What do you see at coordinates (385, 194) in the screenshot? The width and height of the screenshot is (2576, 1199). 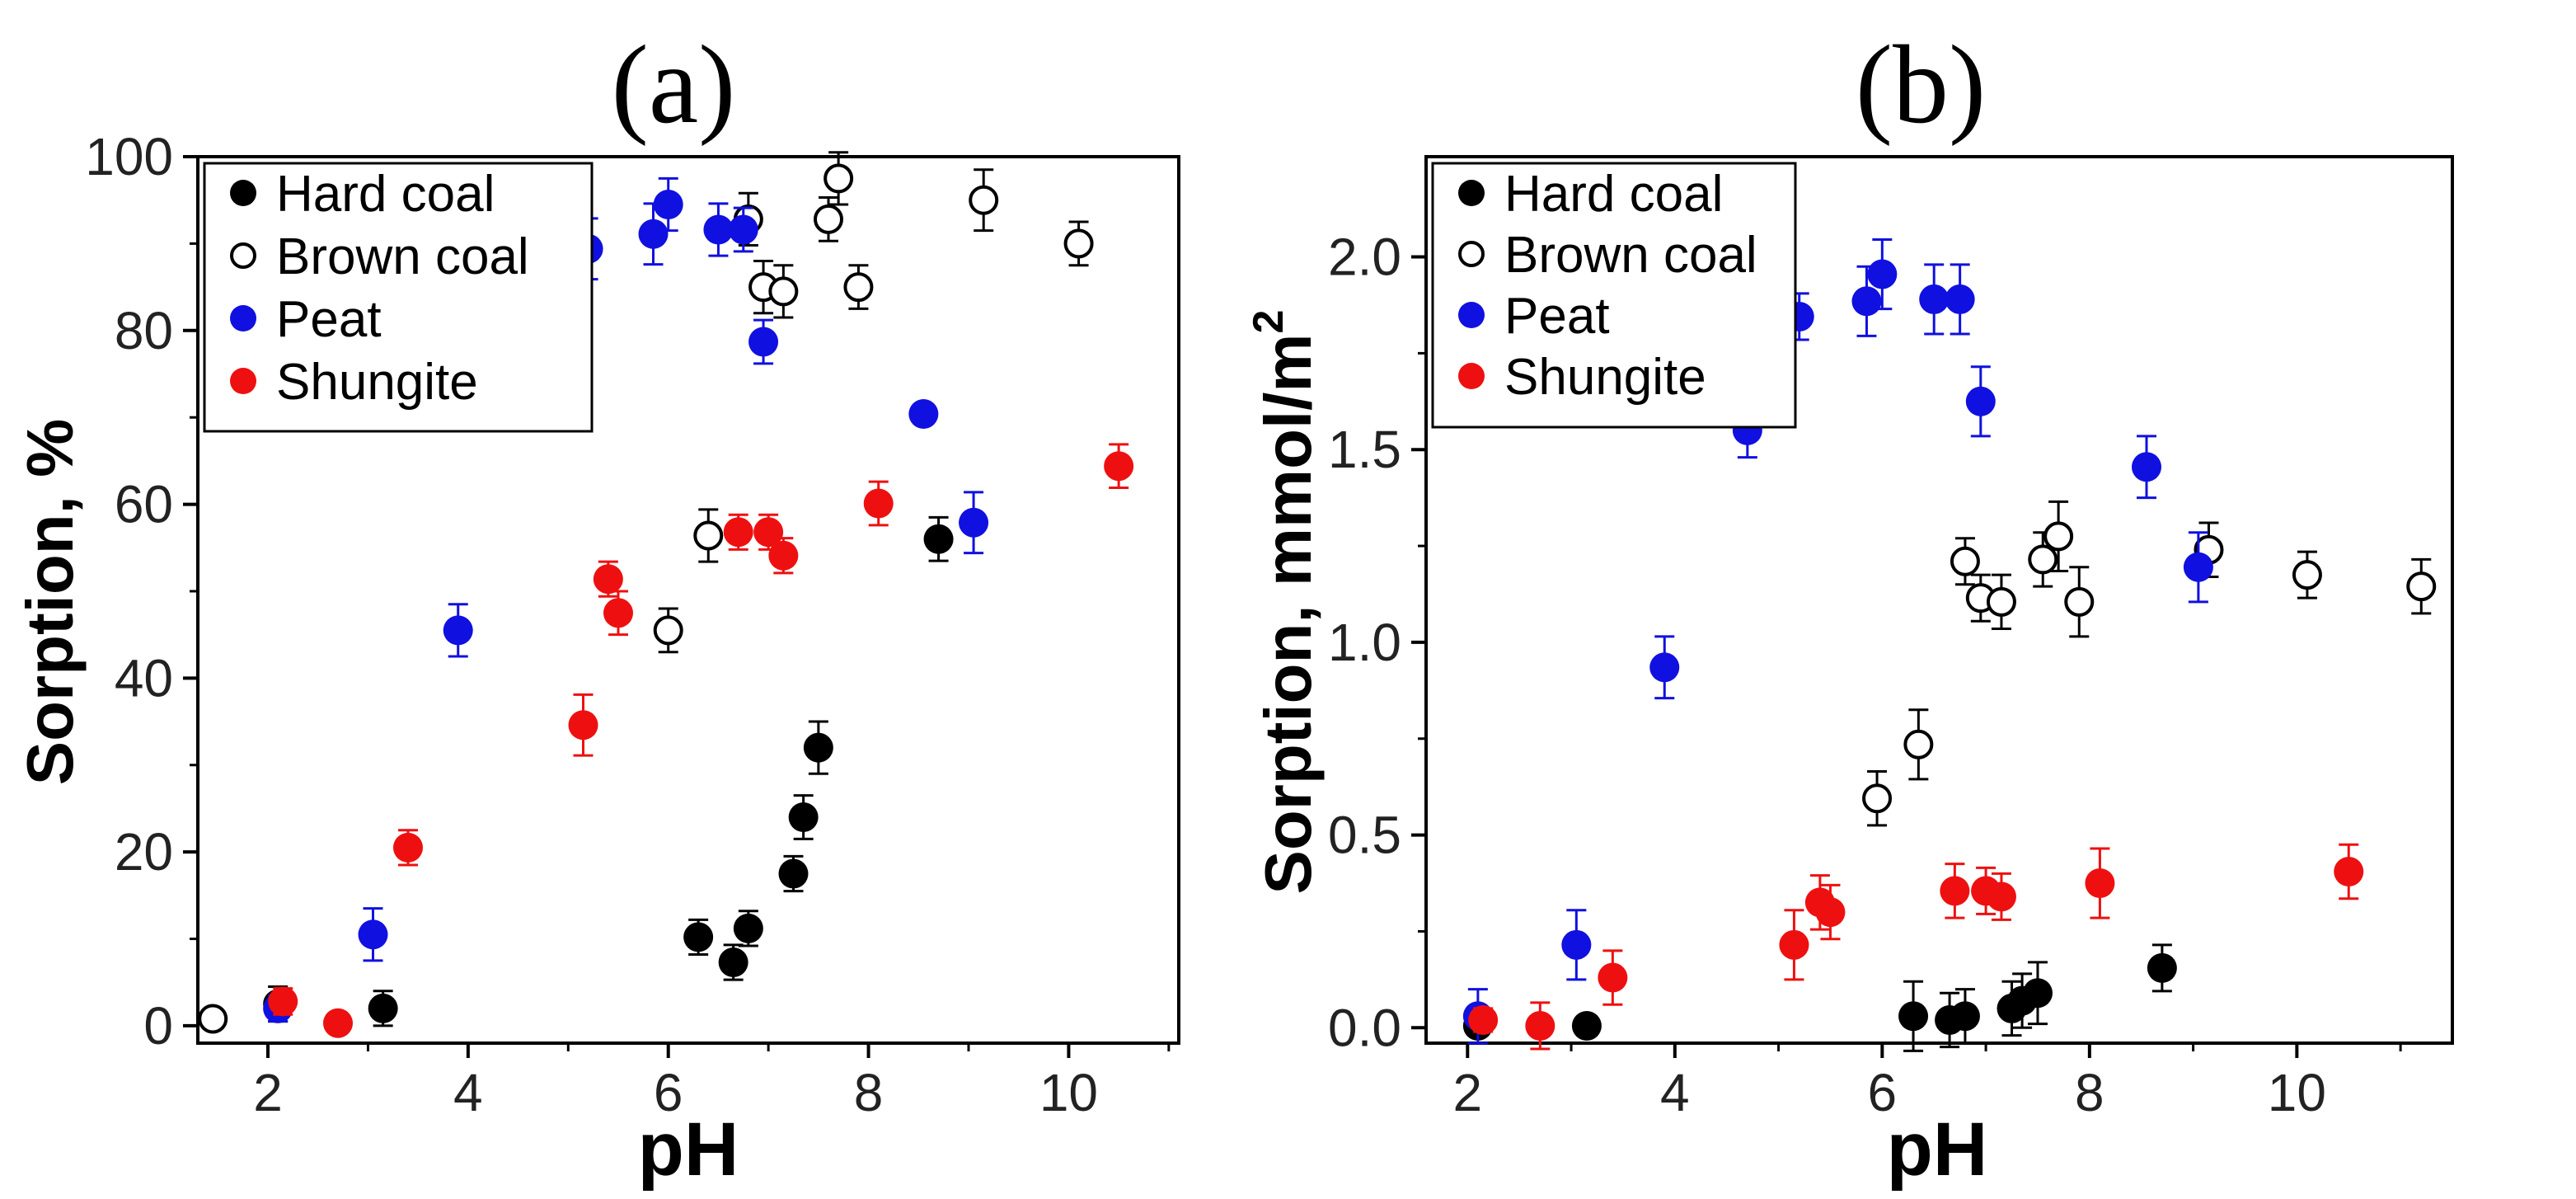 I see `panel-a-legend-hard-coal: Hard coal` at bounding box center [385, 194].